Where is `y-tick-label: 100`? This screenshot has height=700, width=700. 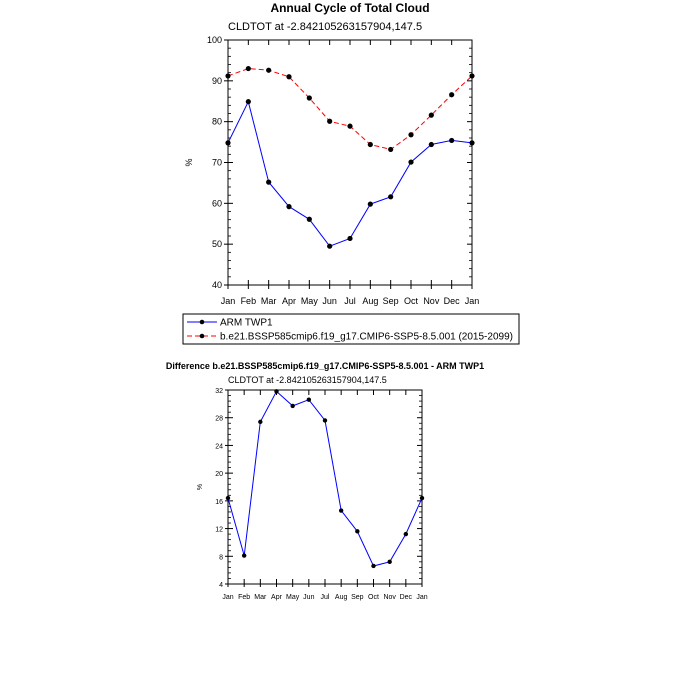 y-tick-label: 100 is located at coordinates (214, 40).